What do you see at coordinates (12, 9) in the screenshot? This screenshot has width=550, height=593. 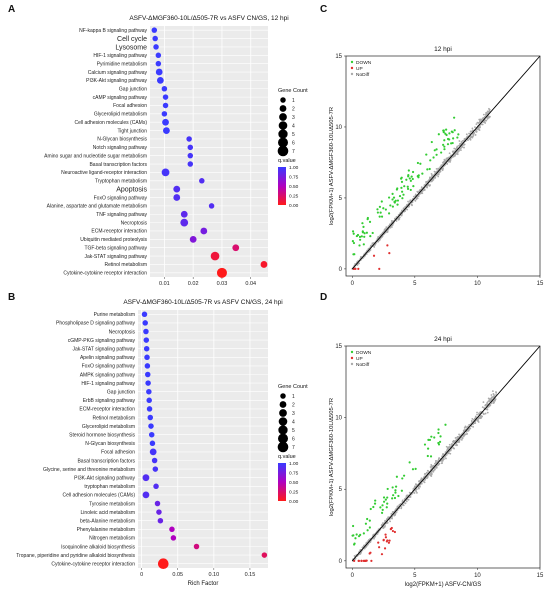 I see `panel-letter-a: A` at bounding box center [12, 9].